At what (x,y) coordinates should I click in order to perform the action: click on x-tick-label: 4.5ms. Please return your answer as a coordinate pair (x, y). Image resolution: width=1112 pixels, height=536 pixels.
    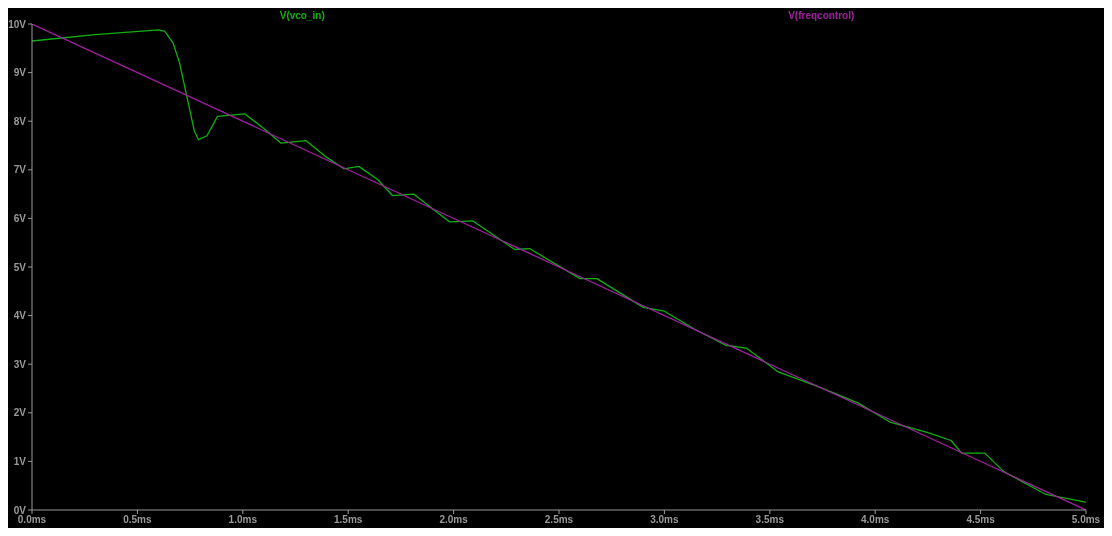
    Looking at the image, I should click on (981, 520).